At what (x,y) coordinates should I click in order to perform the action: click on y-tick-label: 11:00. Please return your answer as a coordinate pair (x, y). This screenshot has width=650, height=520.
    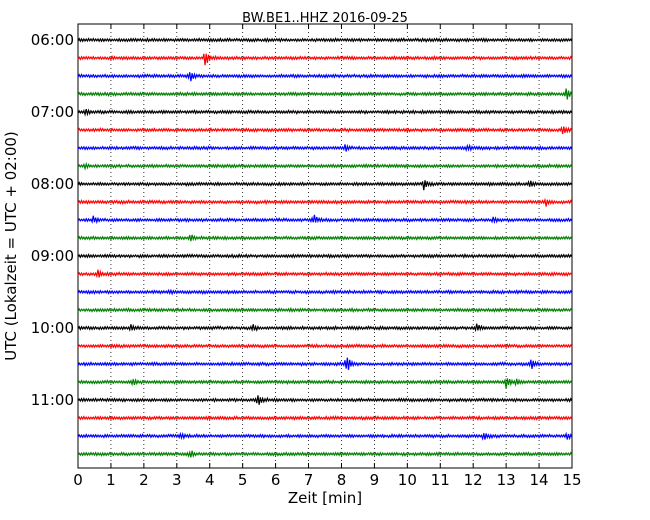
    Looking at the image, I should click on (52, 400).